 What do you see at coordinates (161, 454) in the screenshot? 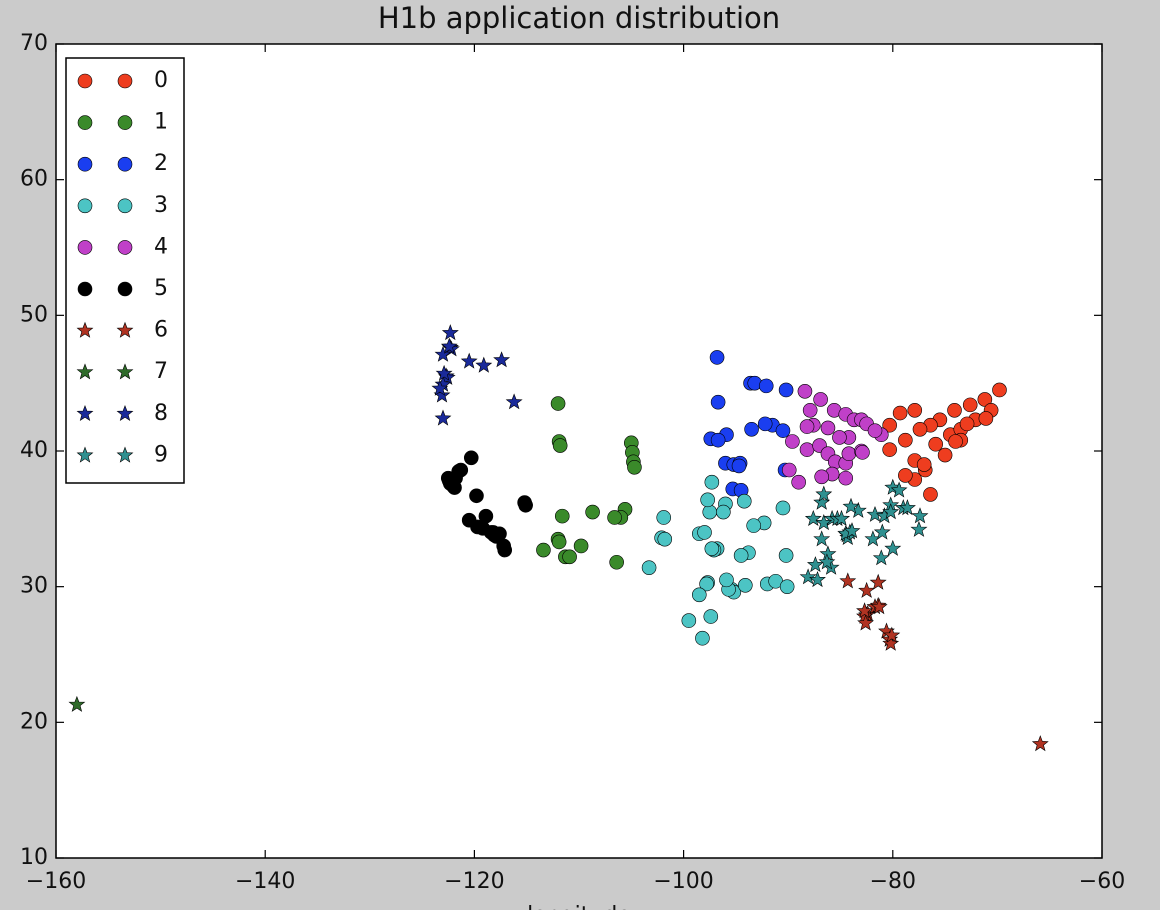
I see `legend-label: 9` at bounding box center [161, 454].